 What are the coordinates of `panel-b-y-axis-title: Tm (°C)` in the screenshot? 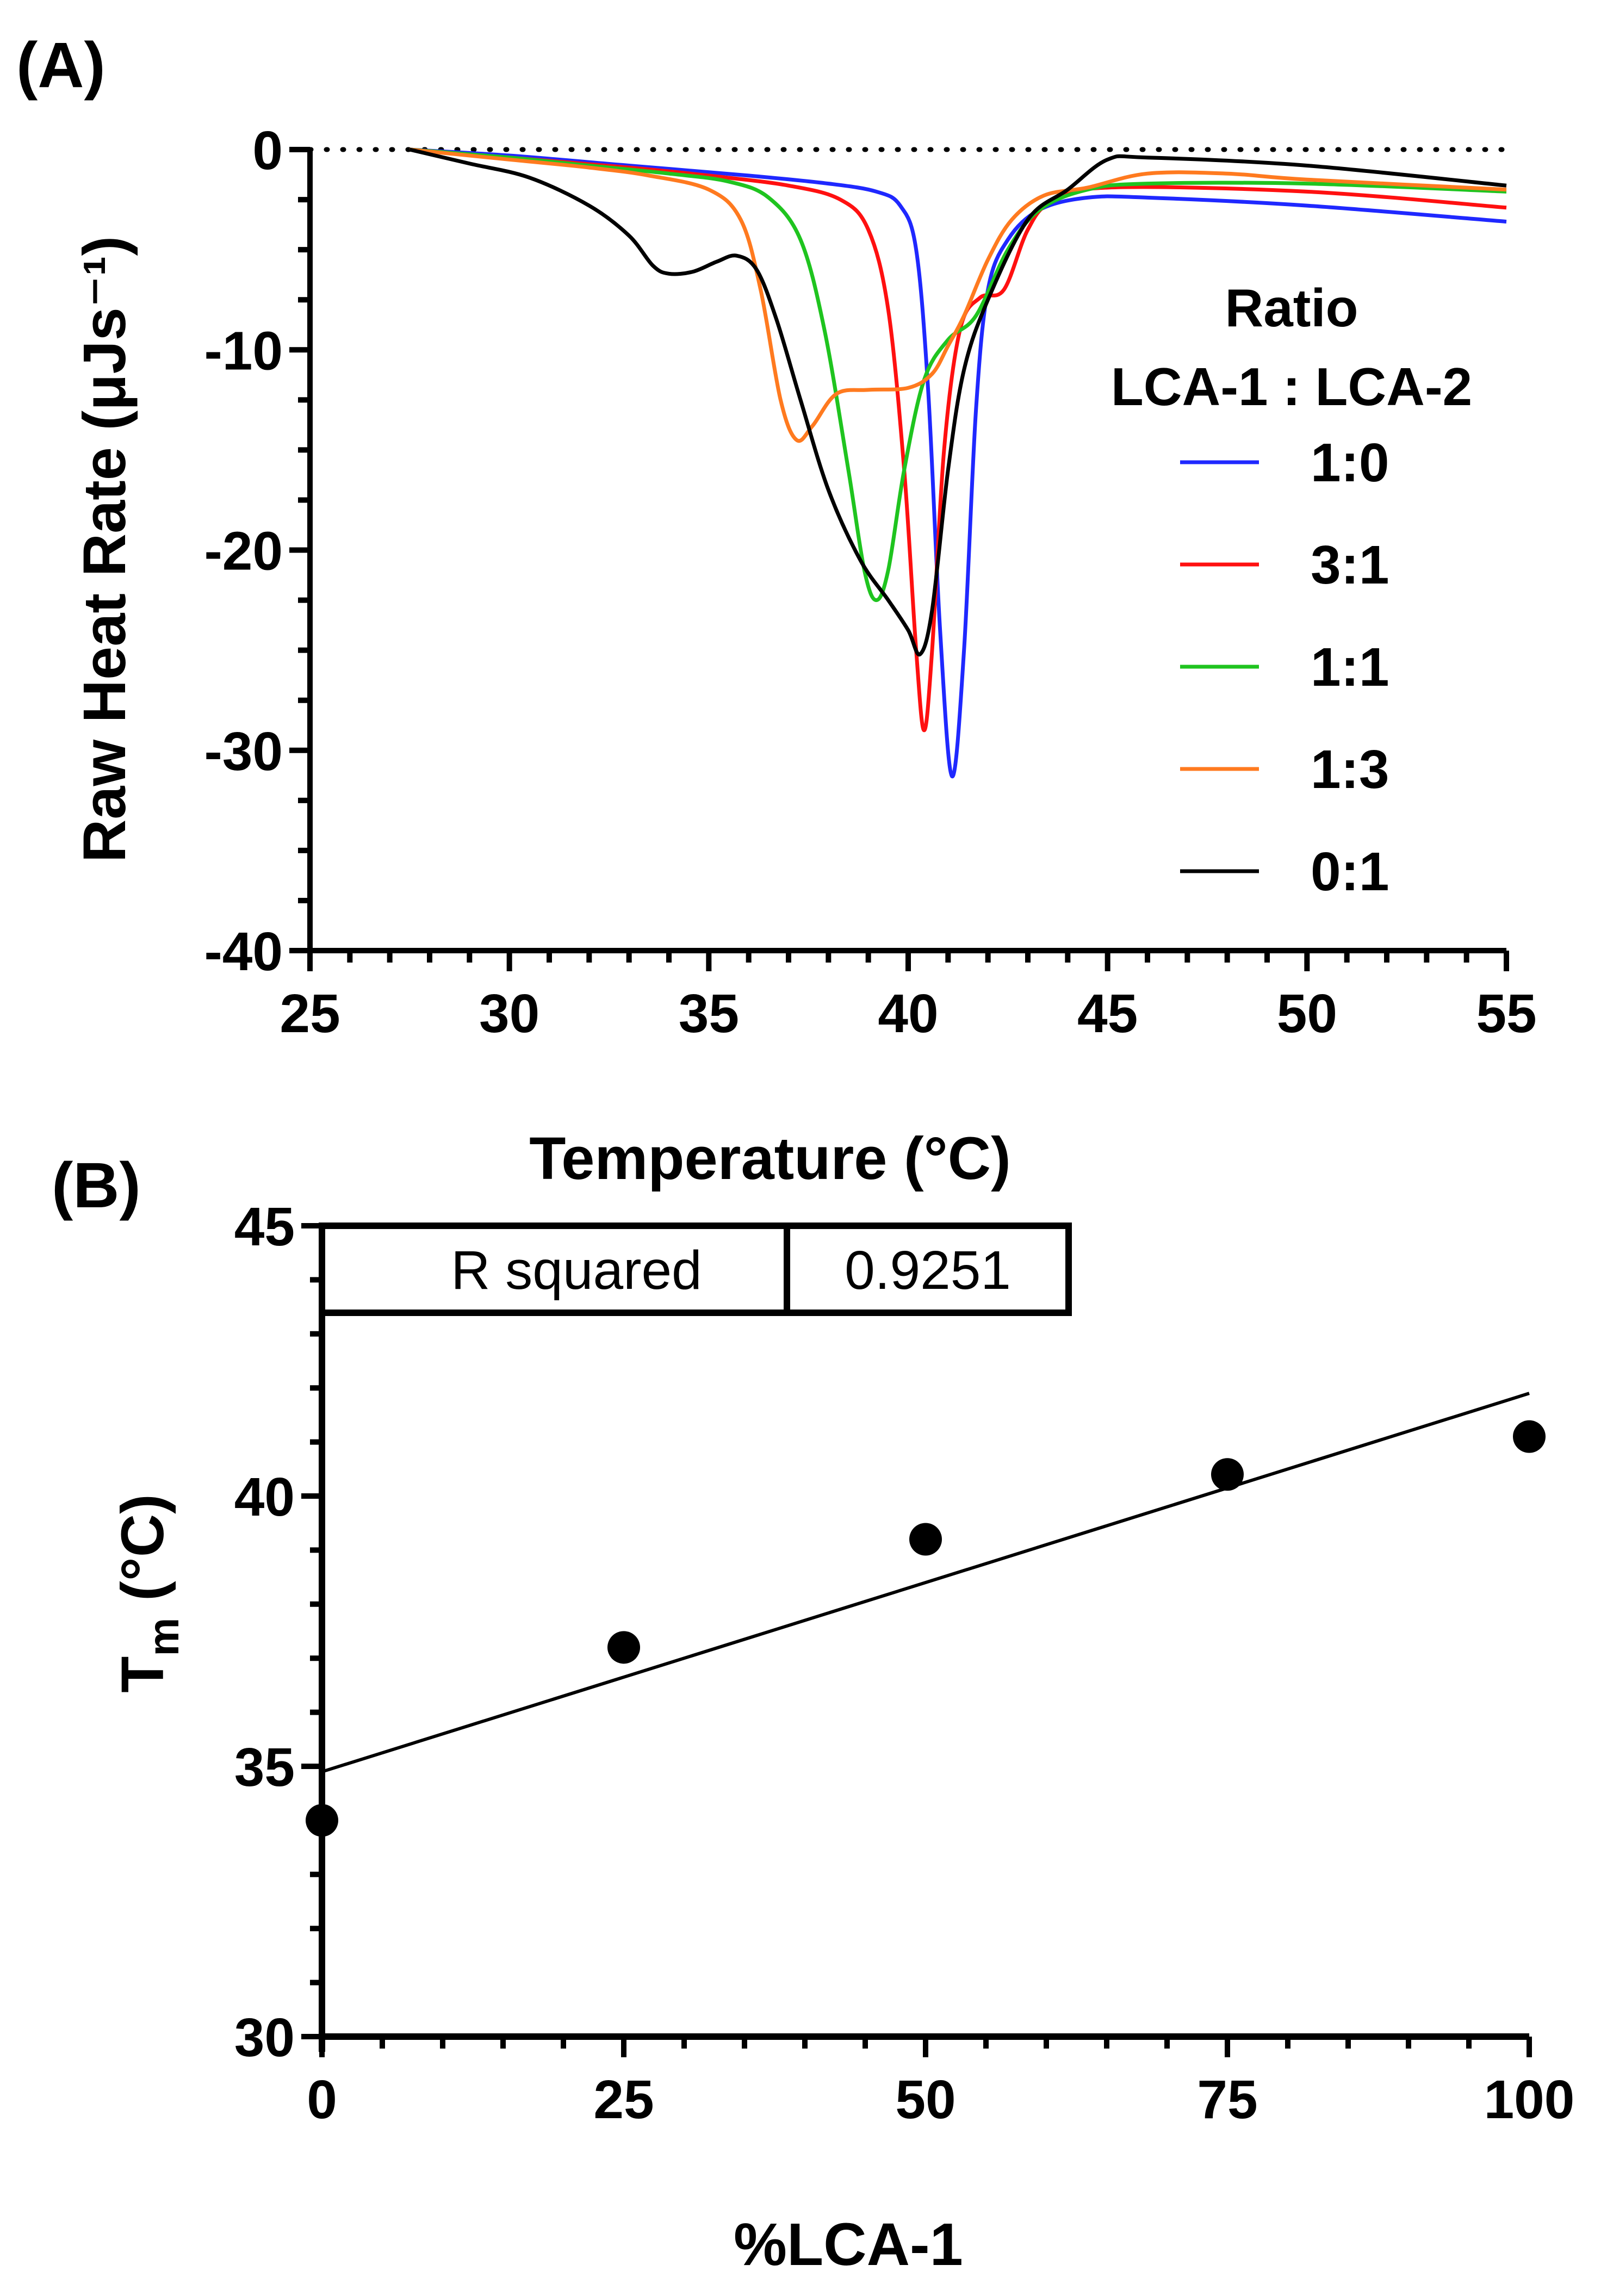 It's located at (148, 1593).